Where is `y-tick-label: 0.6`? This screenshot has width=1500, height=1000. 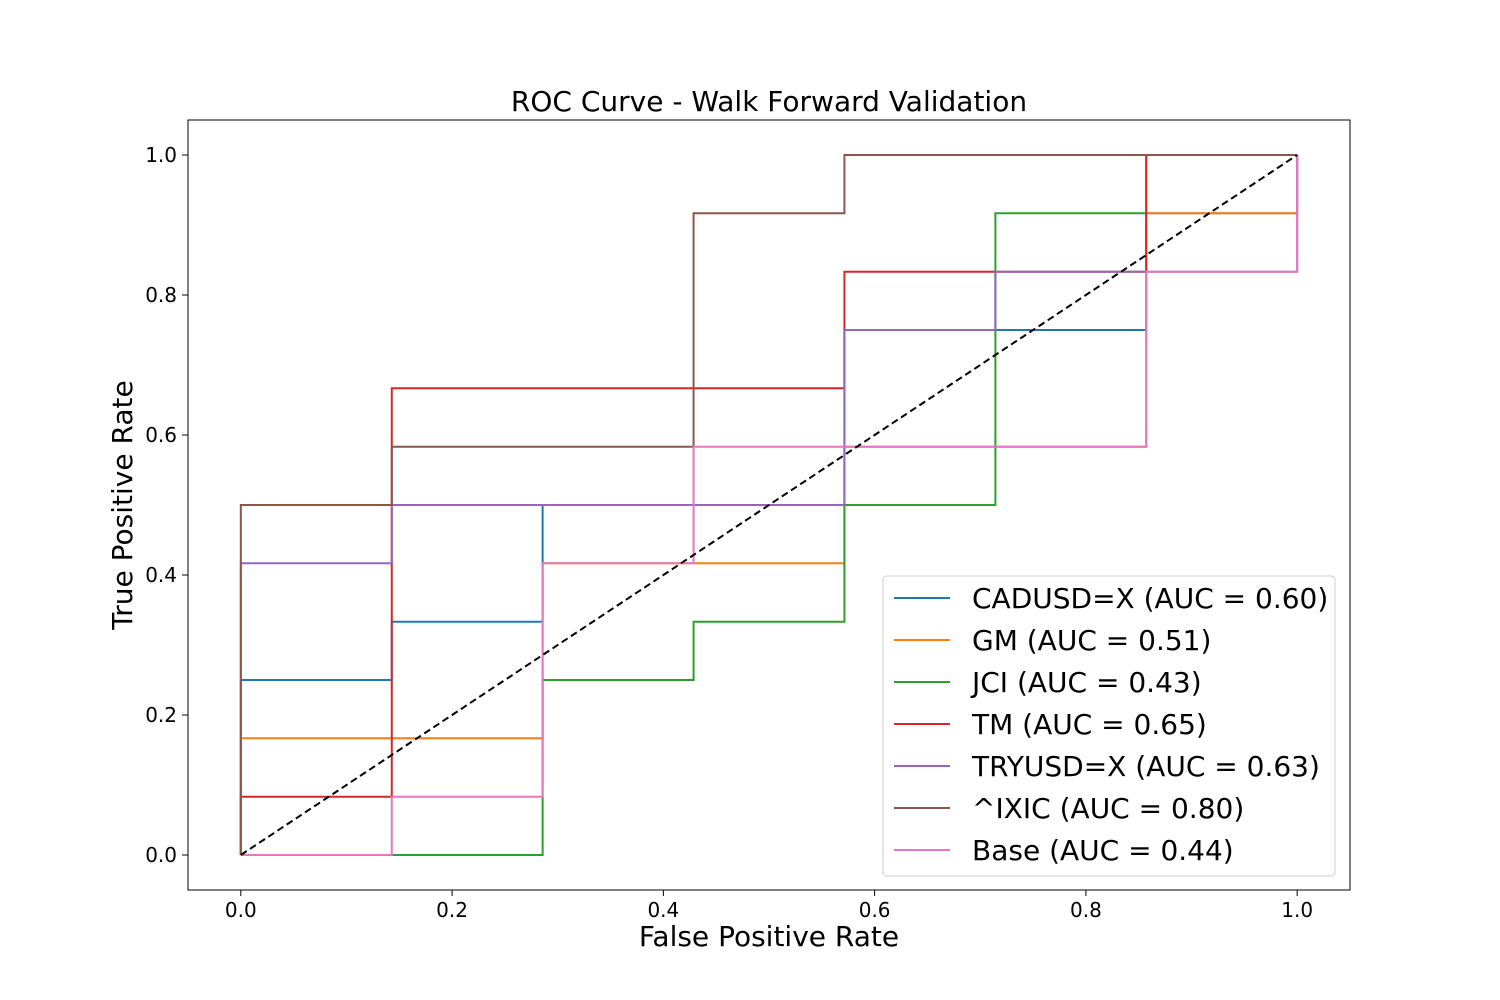
y-tick-label: 0.6 is located at coordinates (161, 435).